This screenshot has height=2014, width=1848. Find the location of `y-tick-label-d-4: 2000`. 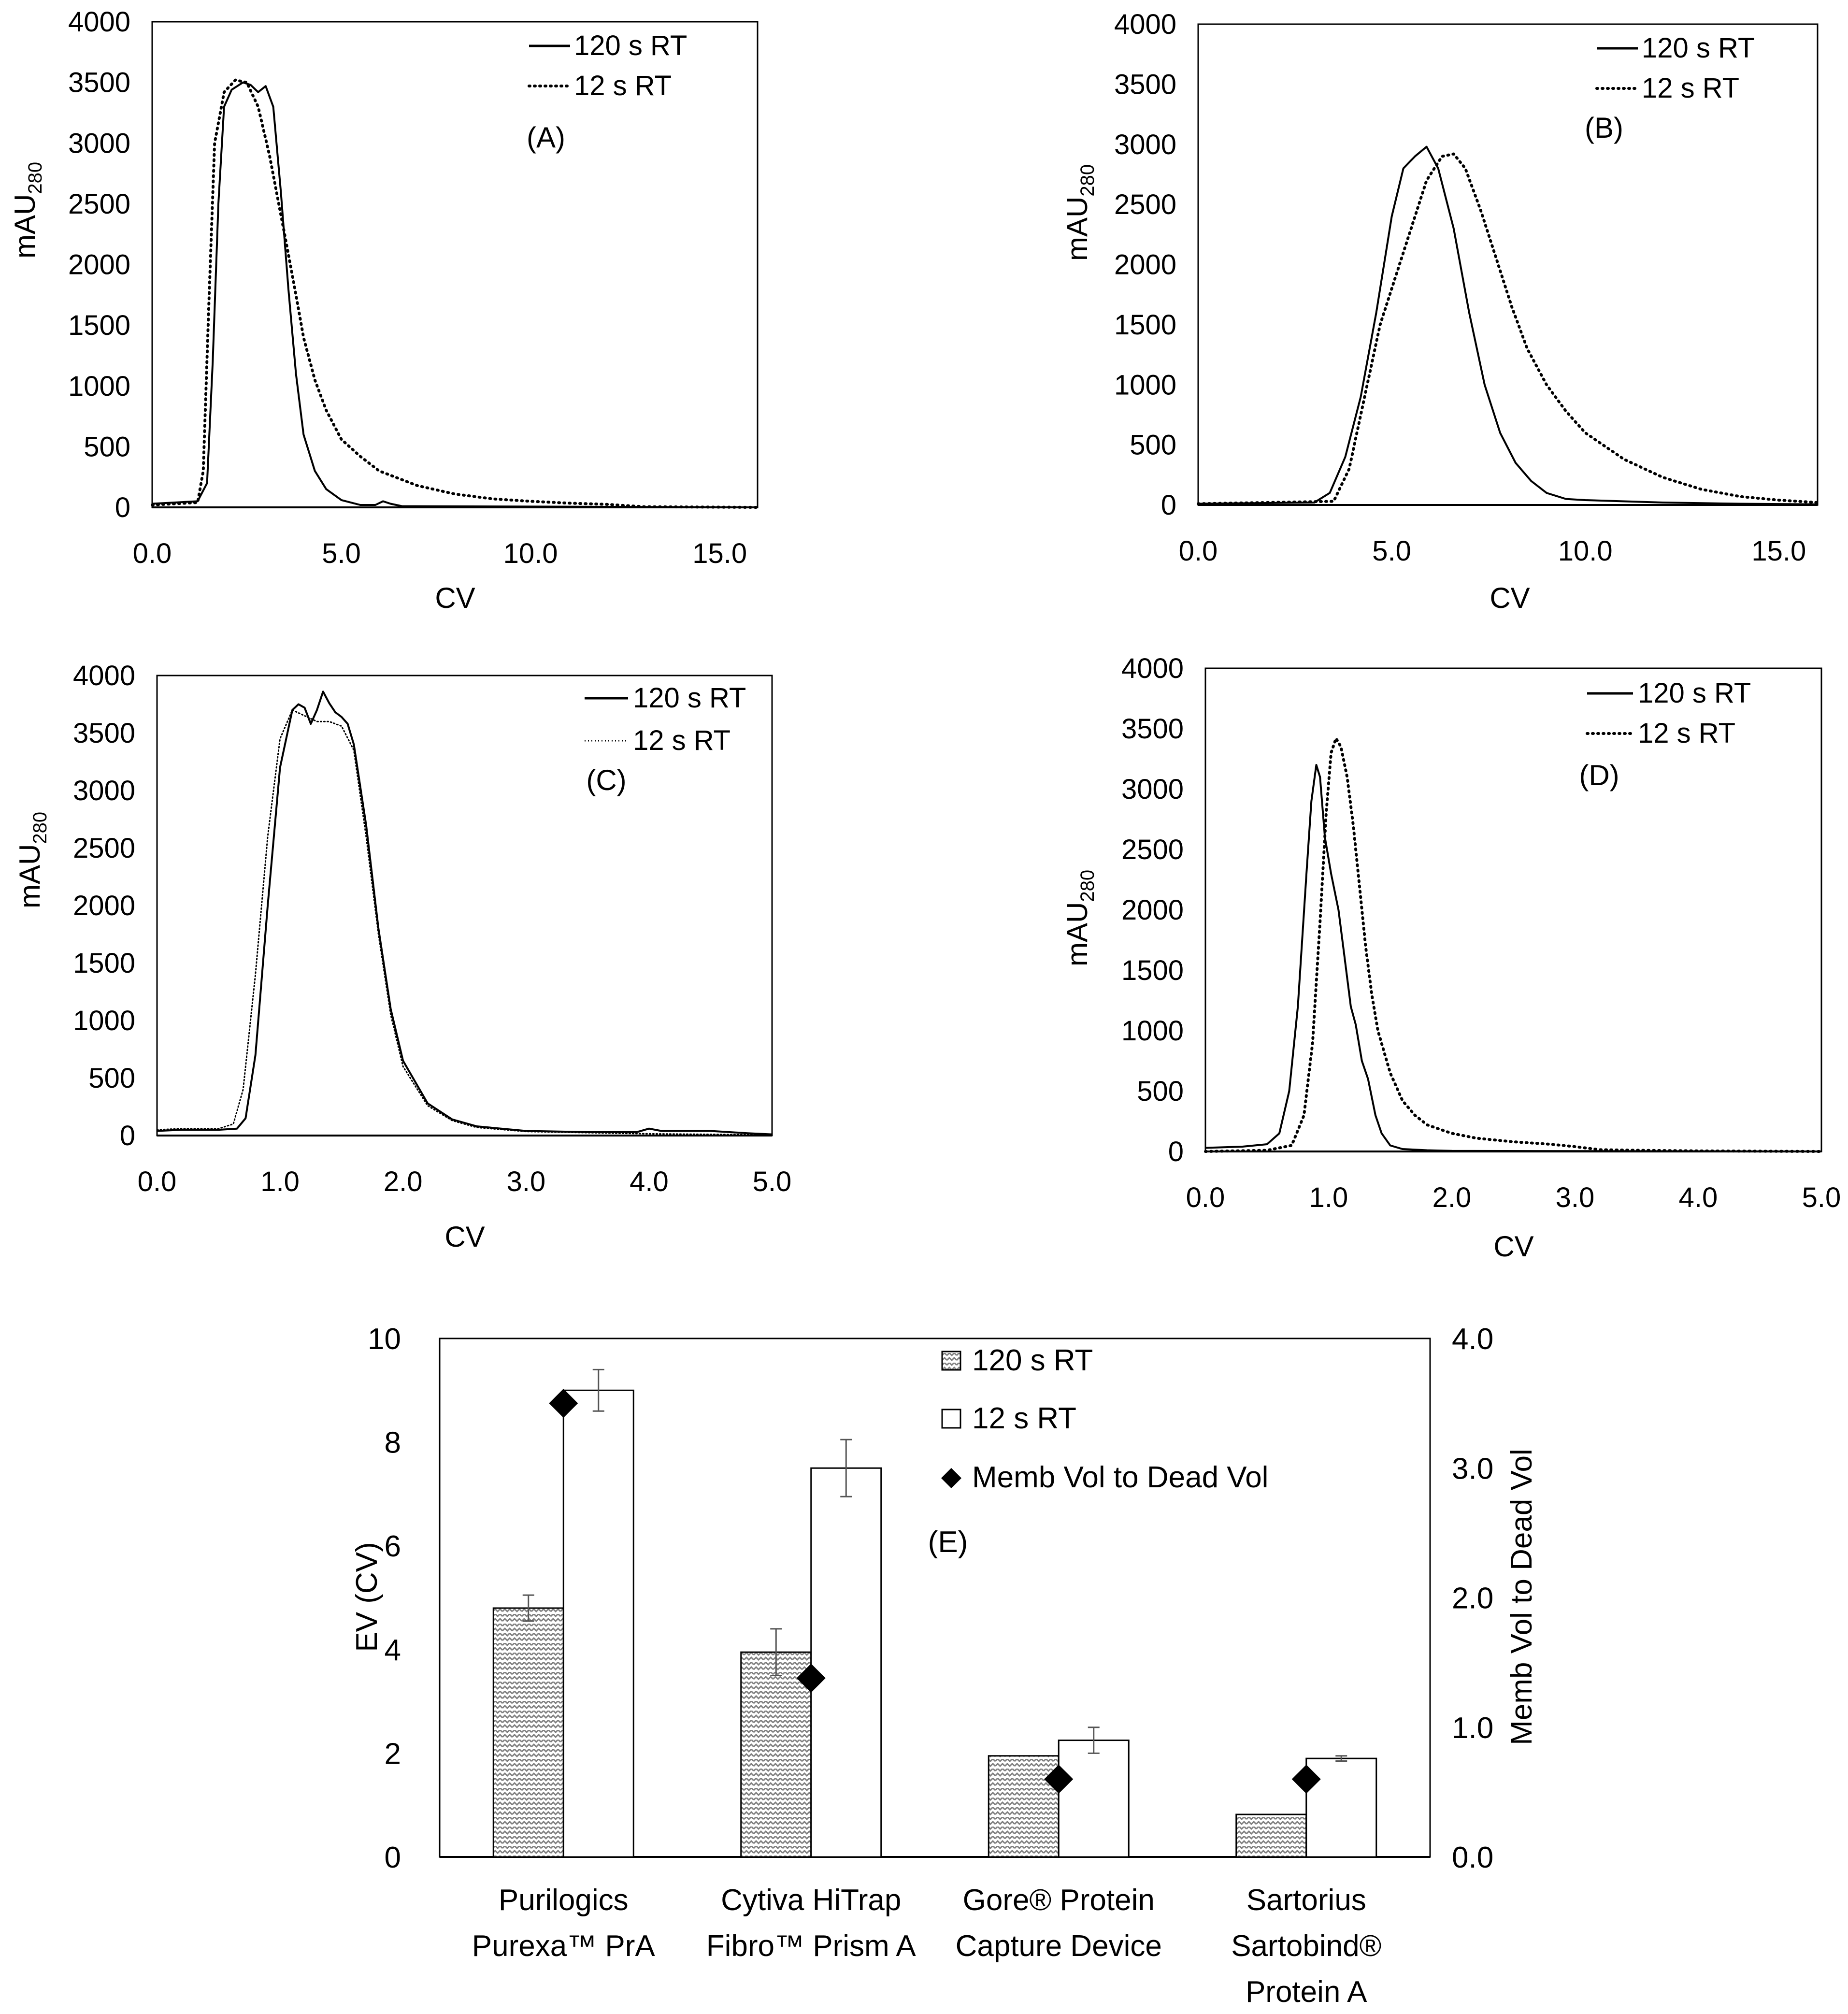

y-tick-label-d-4: 2000 is located at coordinates (1152, 910).